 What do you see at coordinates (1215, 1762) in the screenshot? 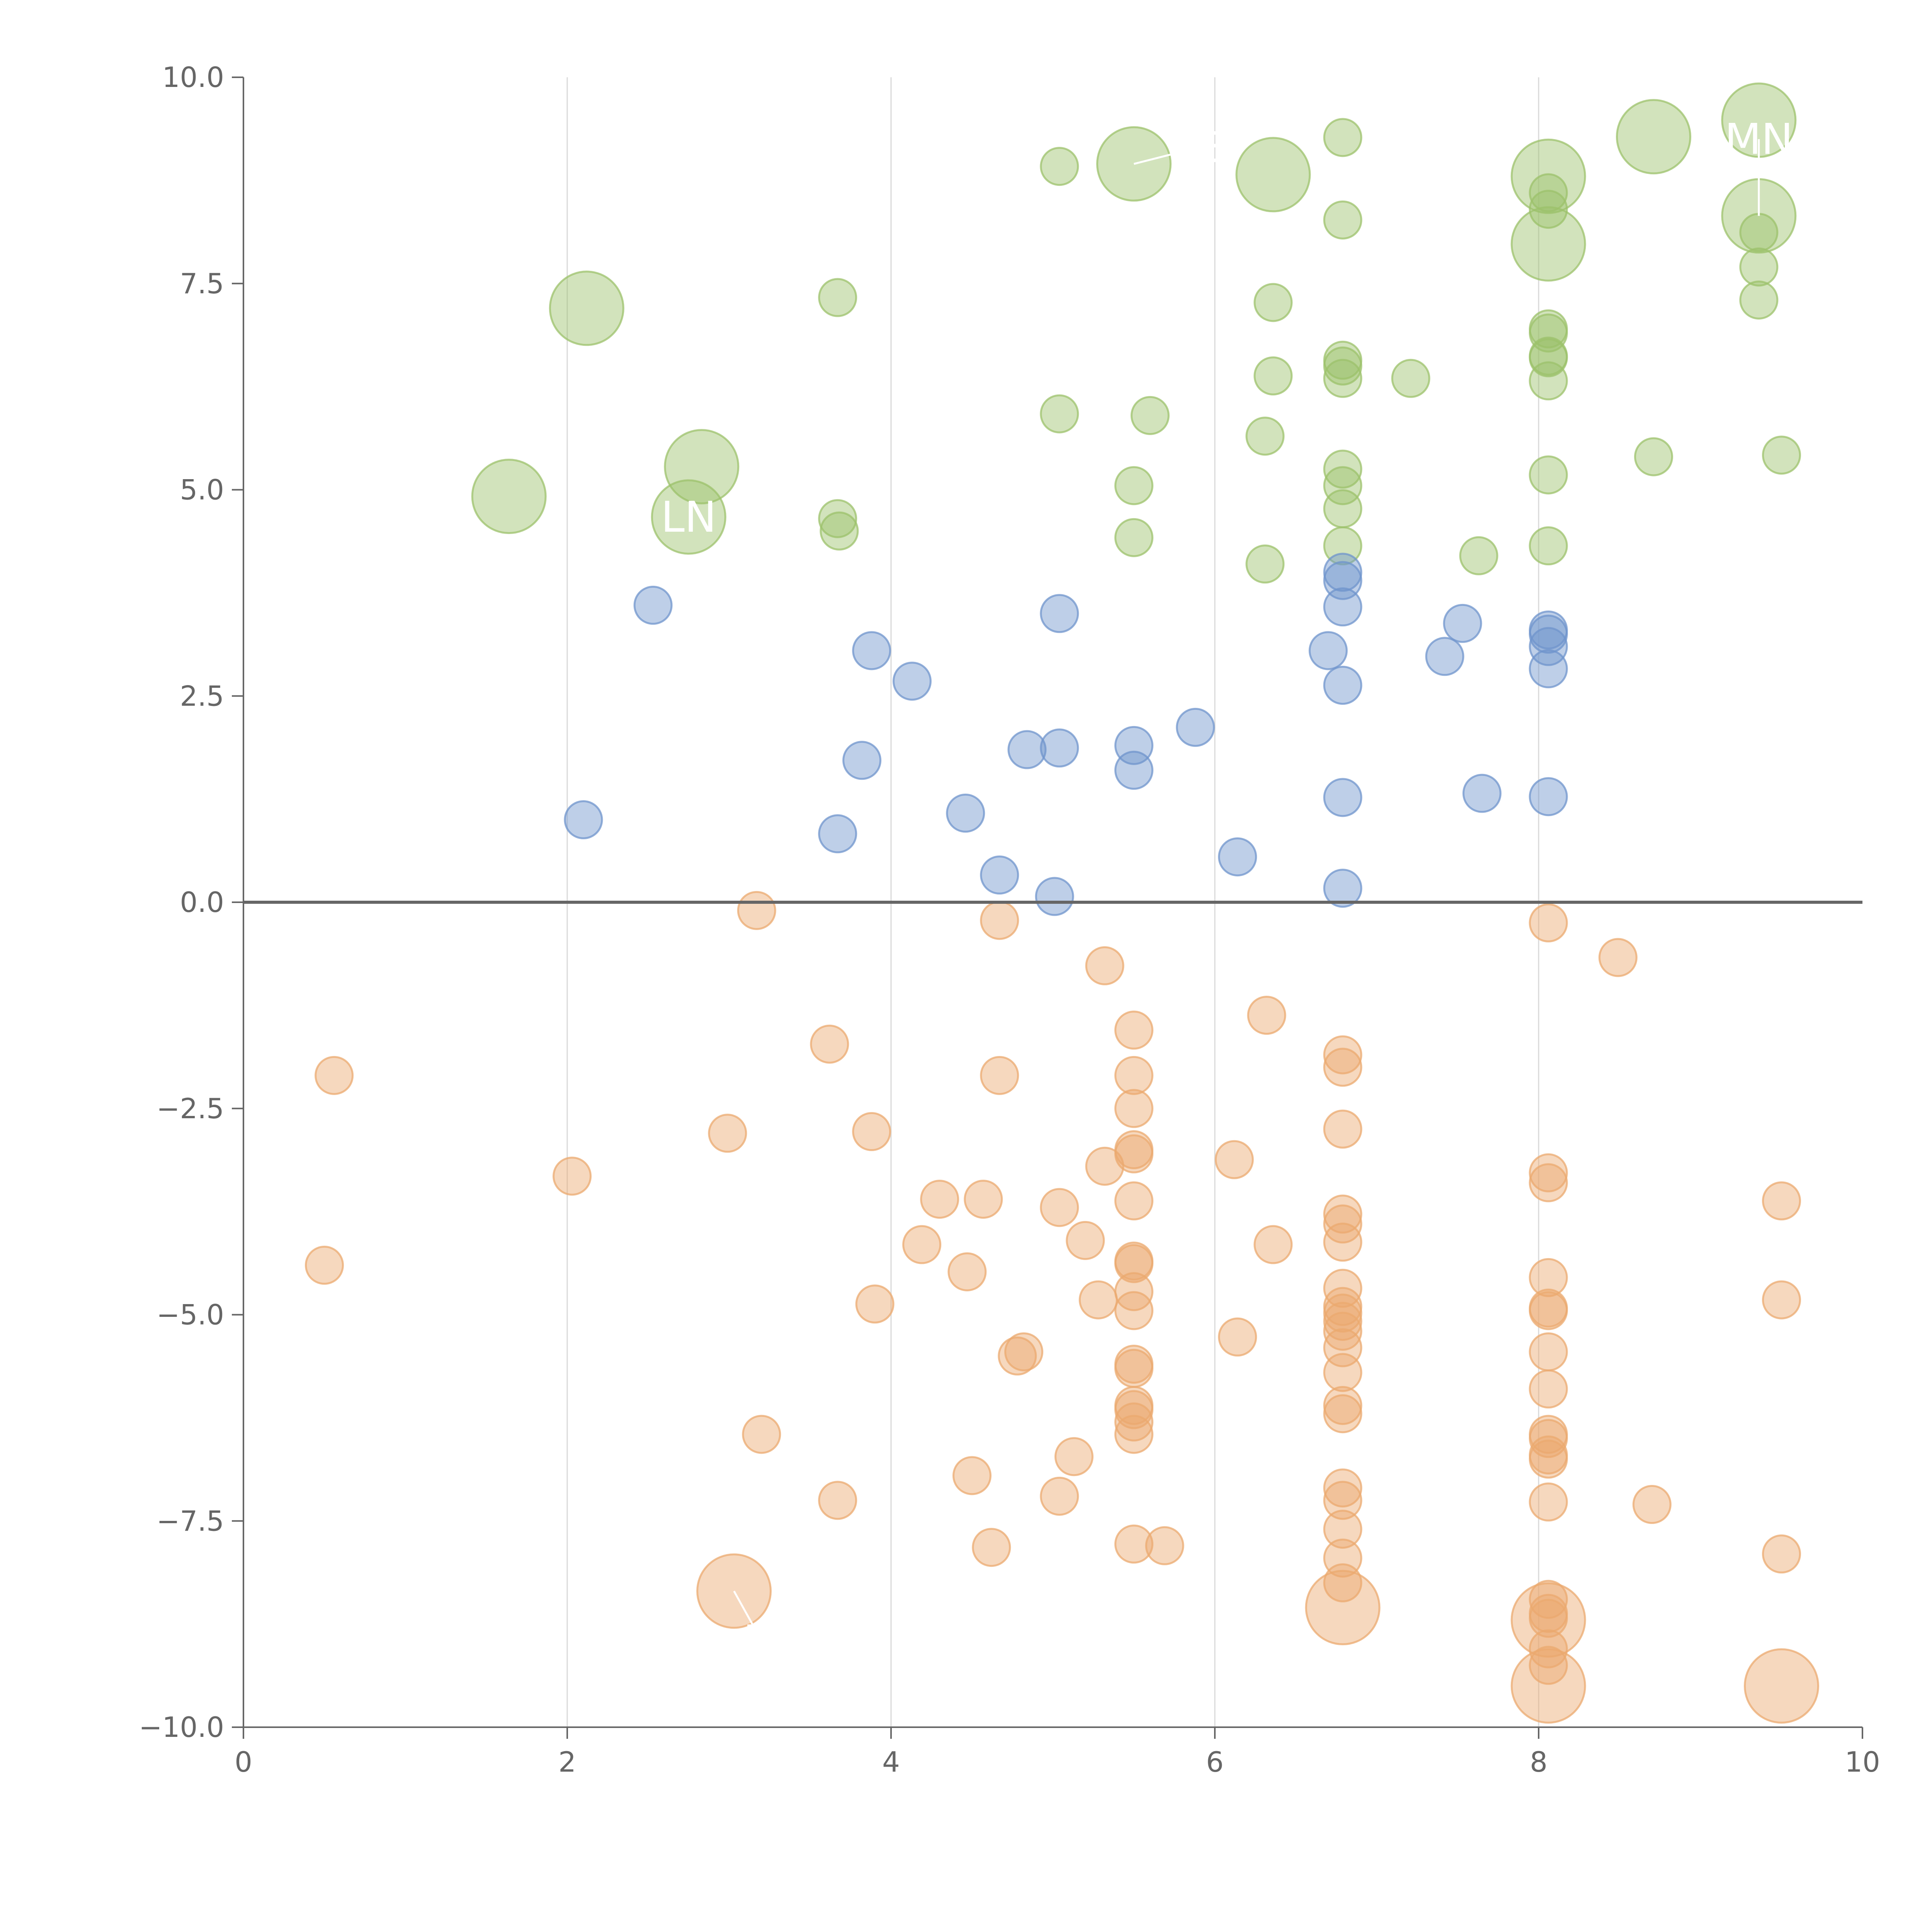
I see `x-tick-label: 6` at bounding box center [1215, 1762].